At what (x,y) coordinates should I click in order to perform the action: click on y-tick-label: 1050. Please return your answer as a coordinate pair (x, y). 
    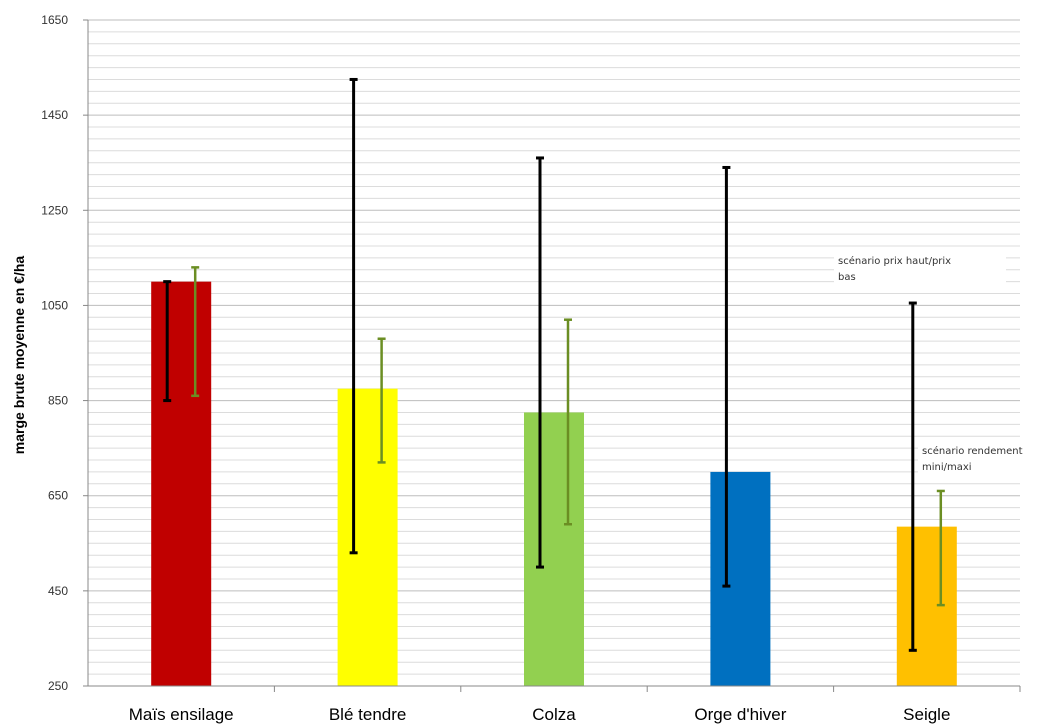
    Looking at the image, I should click on (54, 305).